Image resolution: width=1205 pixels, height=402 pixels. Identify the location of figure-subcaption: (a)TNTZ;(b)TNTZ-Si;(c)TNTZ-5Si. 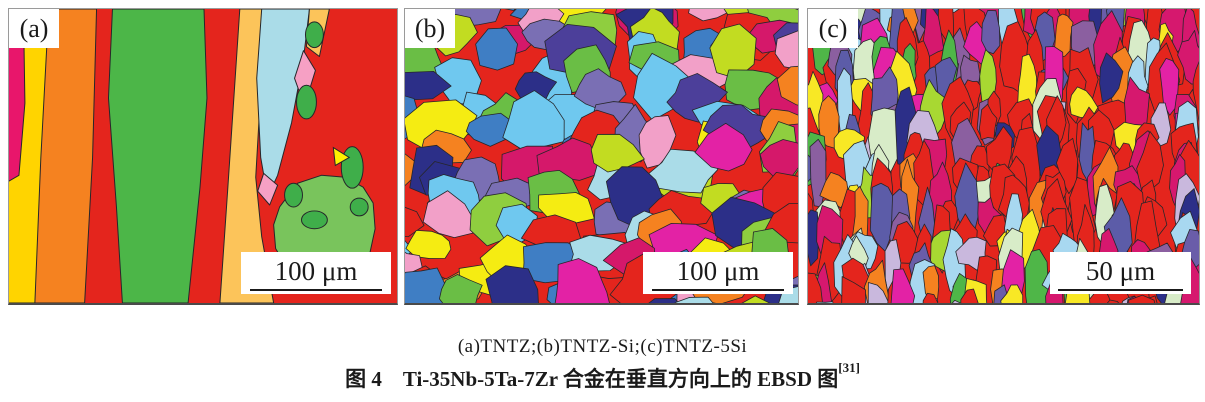
(602, 346).